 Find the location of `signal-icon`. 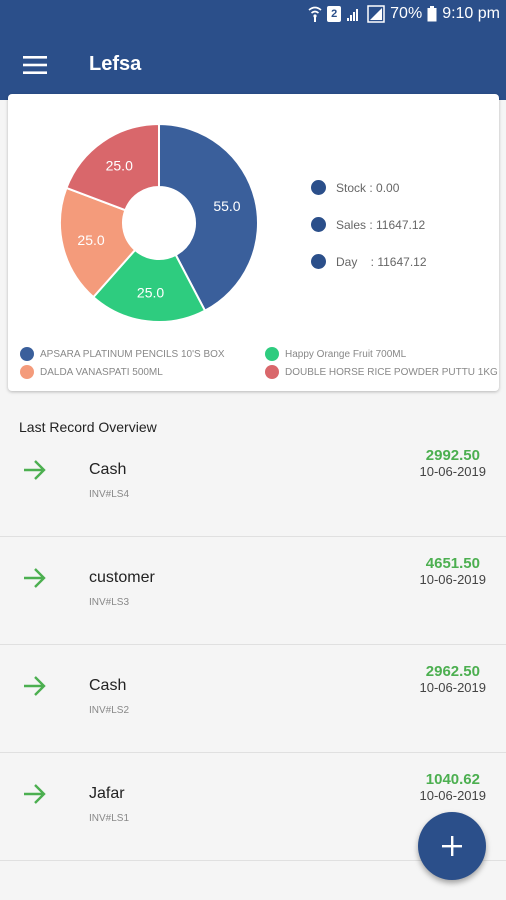

signal-icon is located at coordinates (353, 15).